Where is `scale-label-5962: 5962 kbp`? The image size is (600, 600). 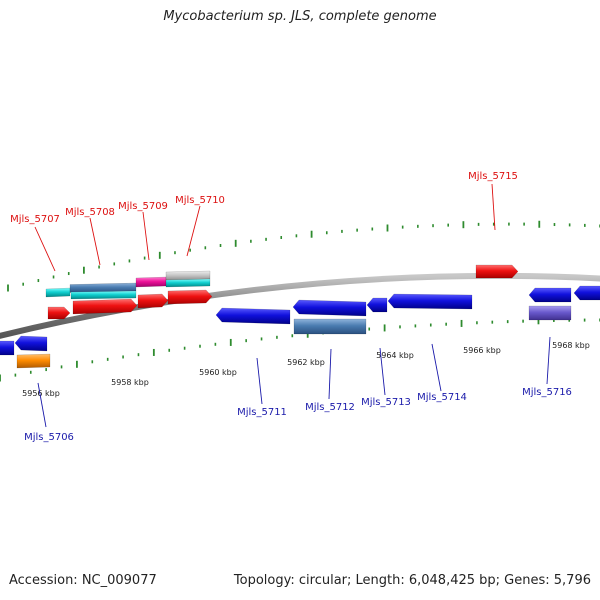
scale-label-5962: 5962 kbp is located at coordinates (306, 362).